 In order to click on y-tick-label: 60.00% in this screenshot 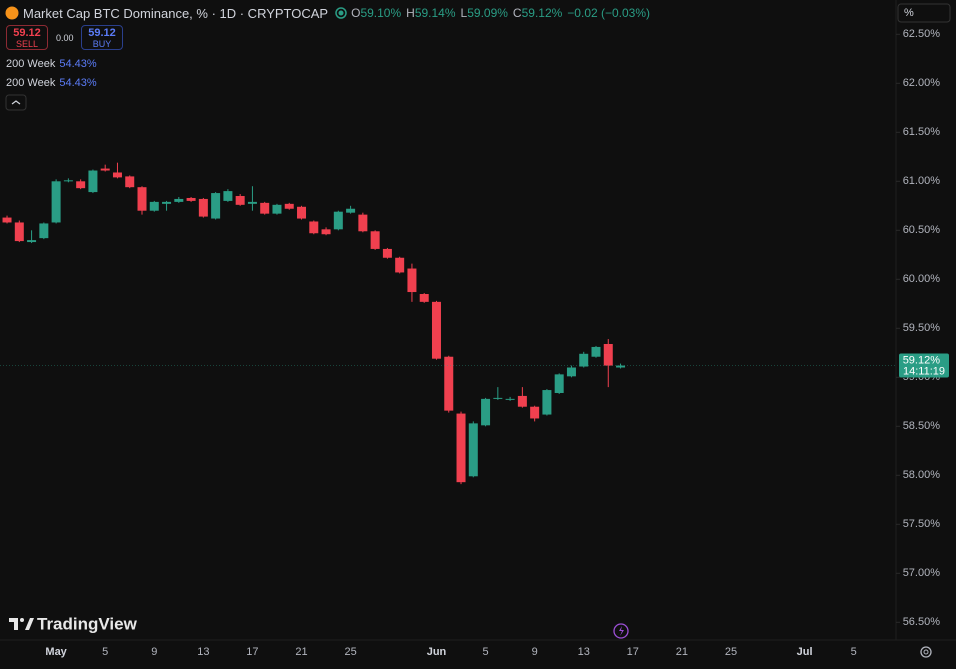, I will do `click(922, 279)`.